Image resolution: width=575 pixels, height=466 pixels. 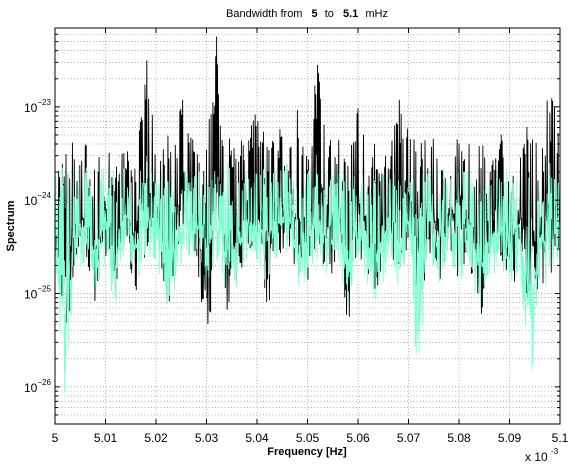 I want to click on chart-title-to: 5.1, so click(x=350, y=14).